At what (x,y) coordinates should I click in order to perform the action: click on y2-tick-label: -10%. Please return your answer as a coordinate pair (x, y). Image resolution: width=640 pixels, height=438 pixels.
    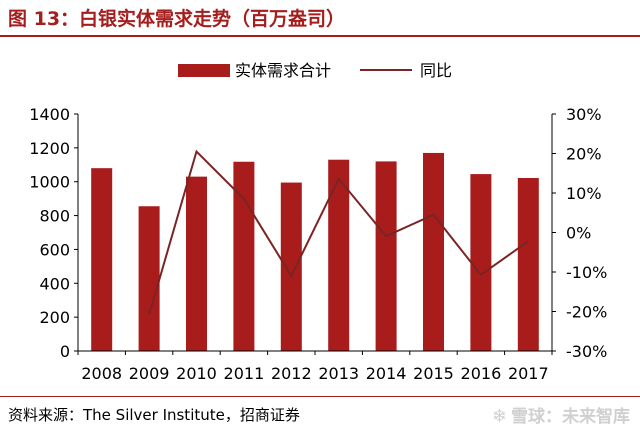
    Looking at the image, I should click on (586, 272).